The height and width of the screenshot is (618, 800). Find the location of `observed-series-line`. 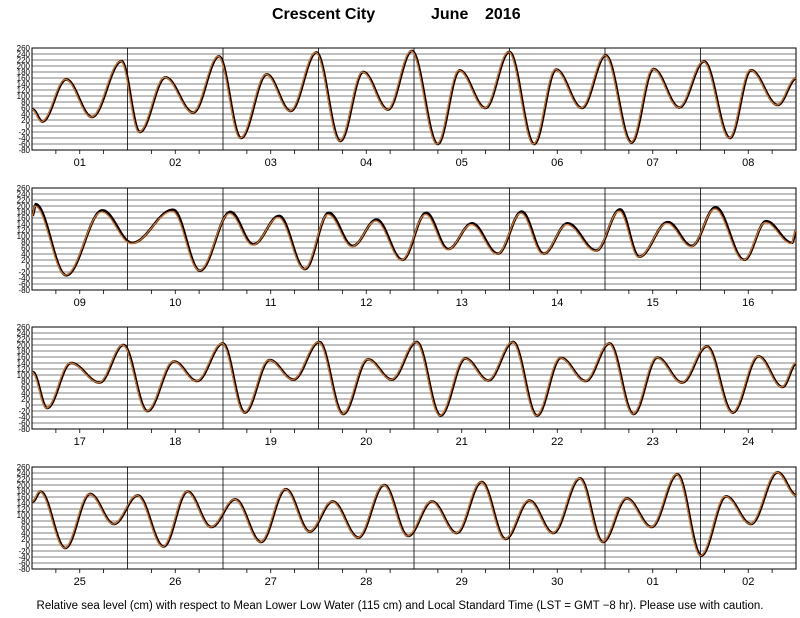

observed-series-line is located at coordinates (414, 97).